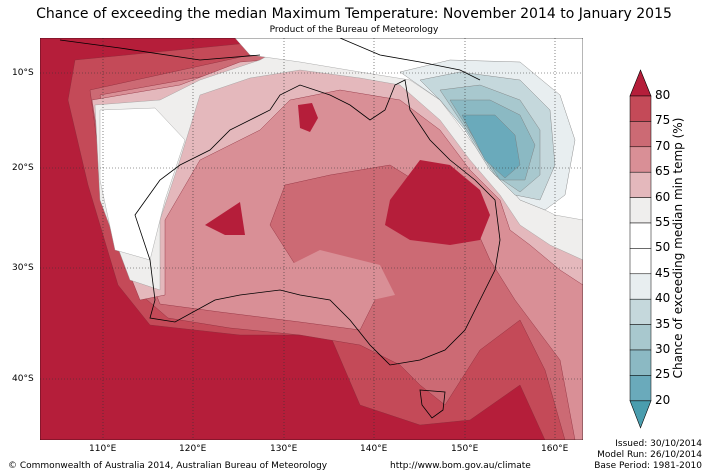 The width and height of the screenshot is (708, 474). I want to click on lat-label: 10°S, so click(23, 73).